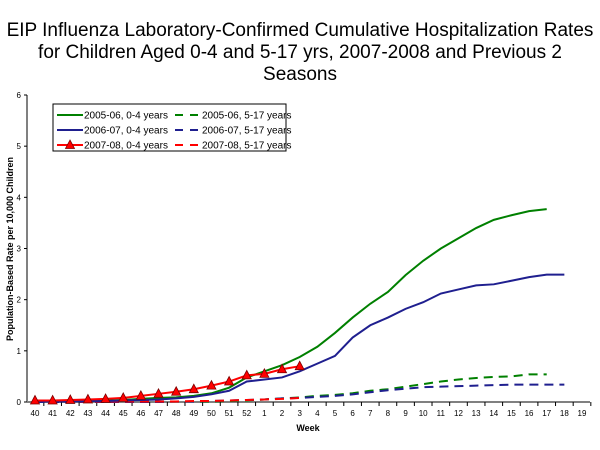 The height and width of the screenshot is (450, 600). I want to click on x-tick-label: 19, so click(582, 413).